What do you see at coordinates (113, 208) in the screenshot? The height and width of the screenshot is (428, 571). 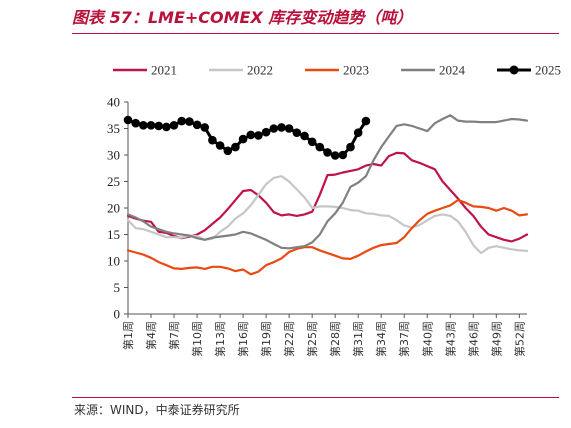 I see `y-tick-label: 20` at bounding box center [113, 208].